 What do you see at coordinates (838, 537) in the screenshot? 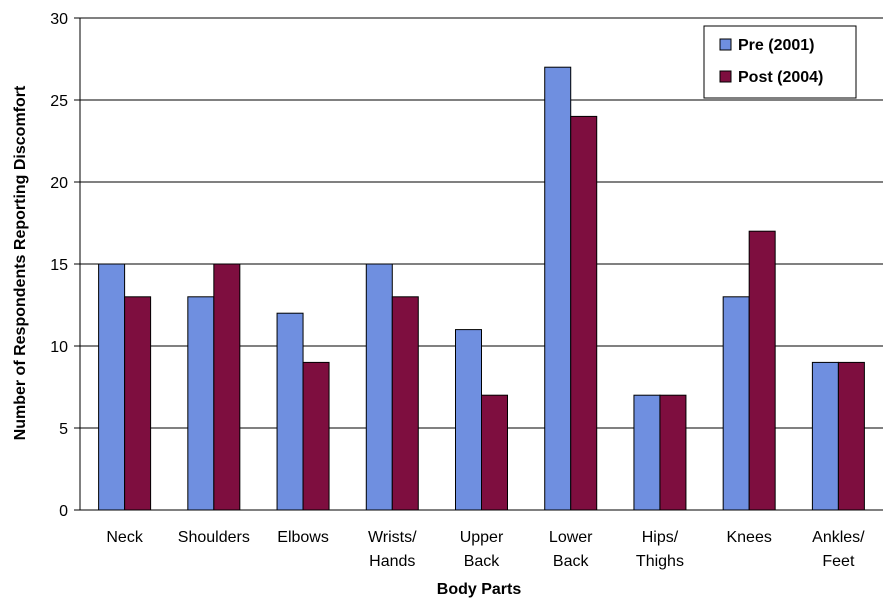
I see `x-tick-label-line: Ankles/` at bounding box center [838, 537].